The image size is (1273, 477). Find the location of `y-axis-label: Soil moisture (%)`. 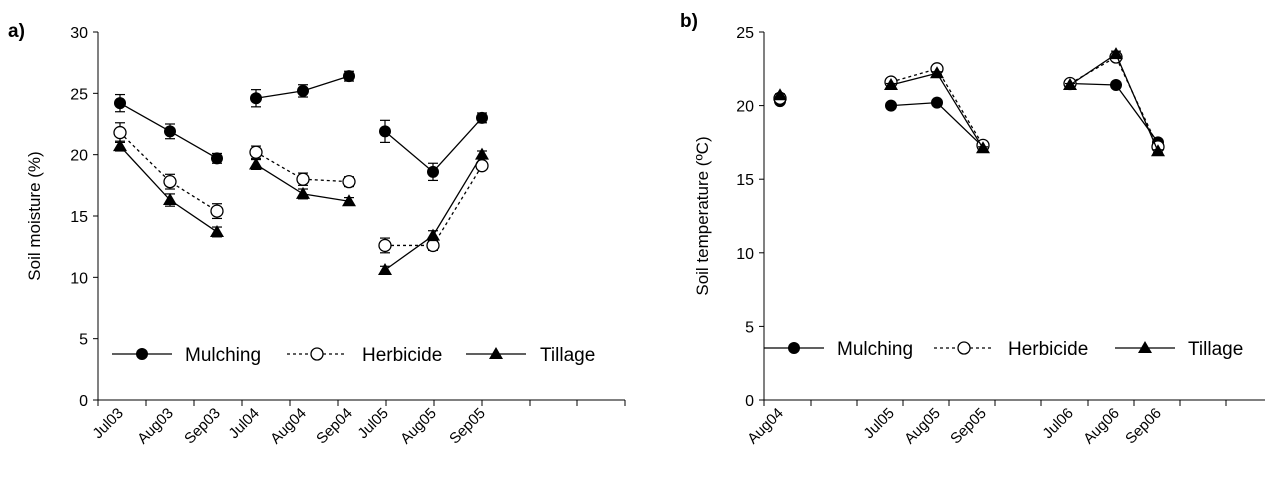

y-axis-label: Soil moisture (%) is located at coordinates (34, 215).